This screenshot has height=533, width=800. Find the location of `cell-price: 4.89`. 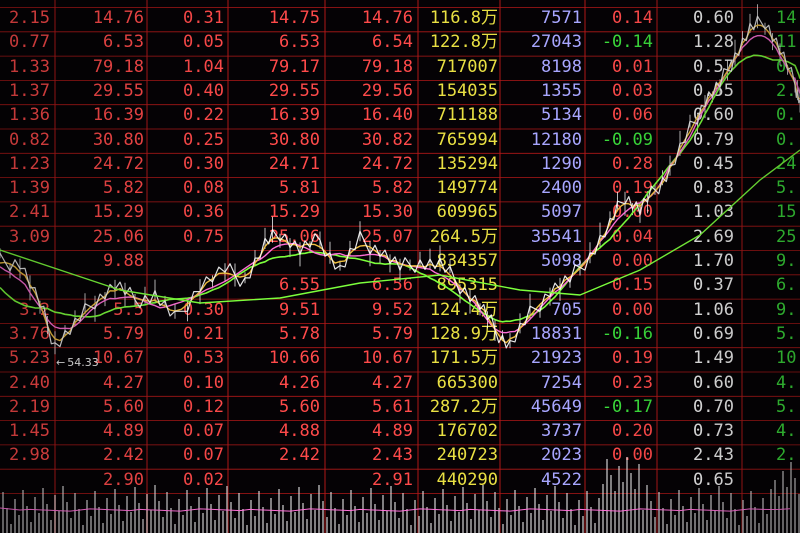

cell-price: 4.89 is located at coordinates (123, 431).